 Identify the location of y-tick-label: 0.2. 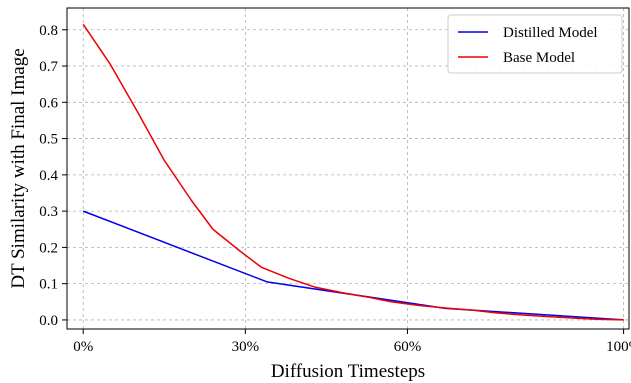
(48, 248).